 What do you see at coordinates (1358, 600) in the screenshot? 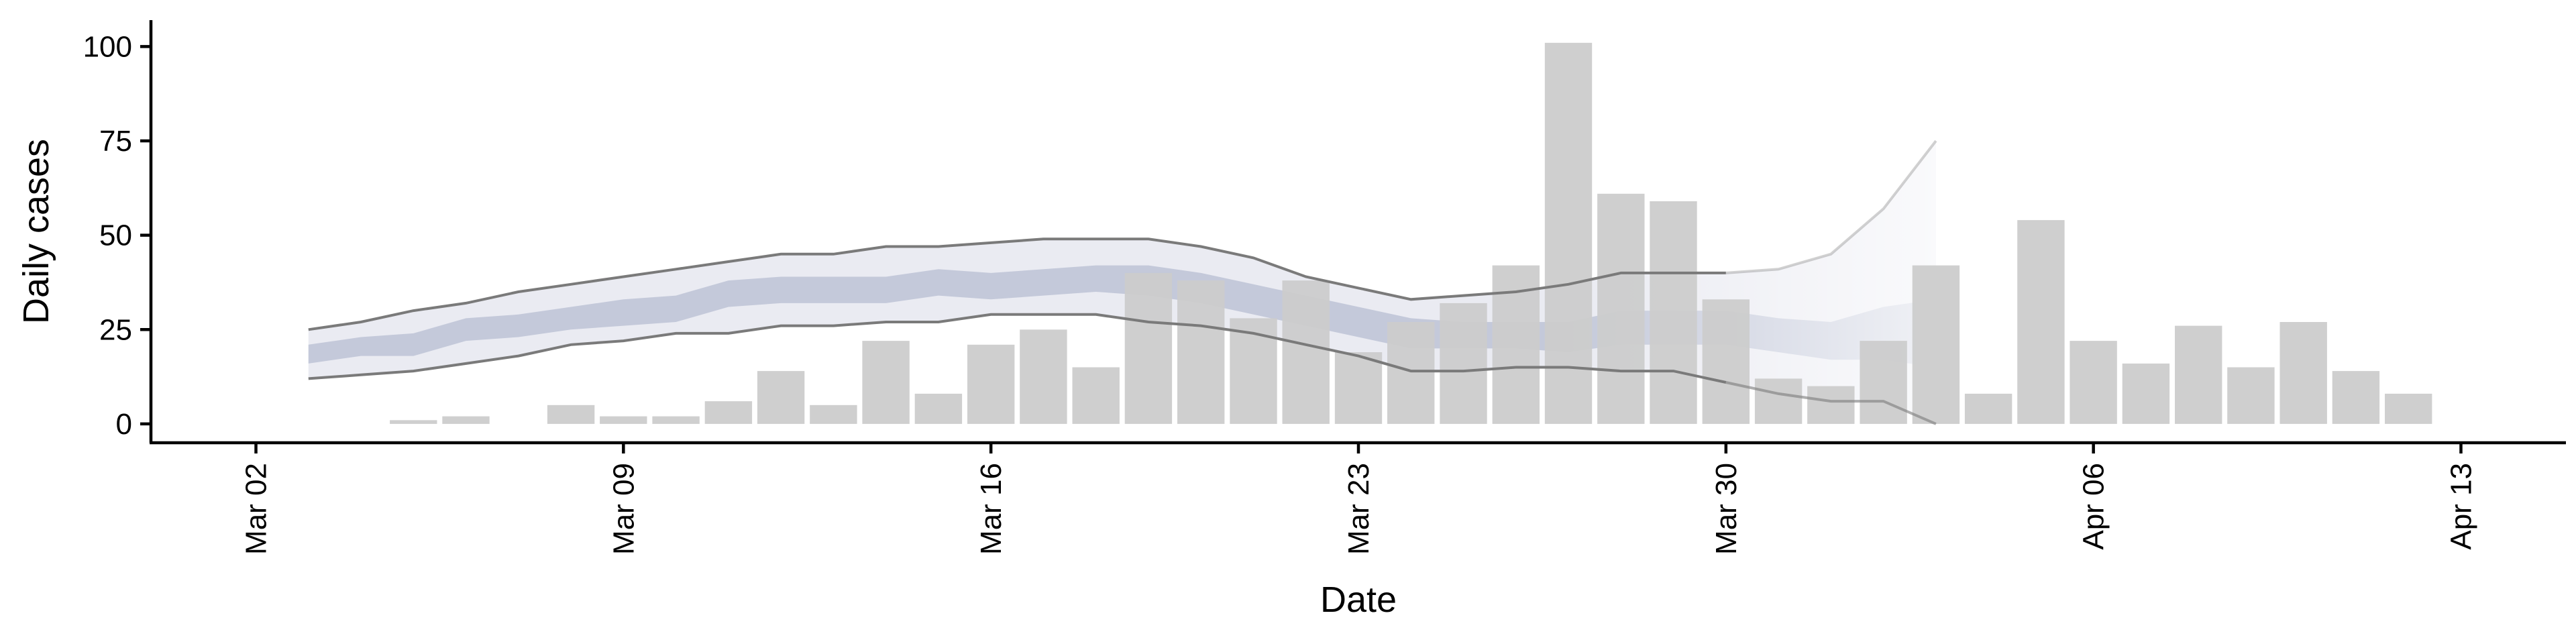
I see `x-axis-title: Date` at bounding box center [1358, 600].